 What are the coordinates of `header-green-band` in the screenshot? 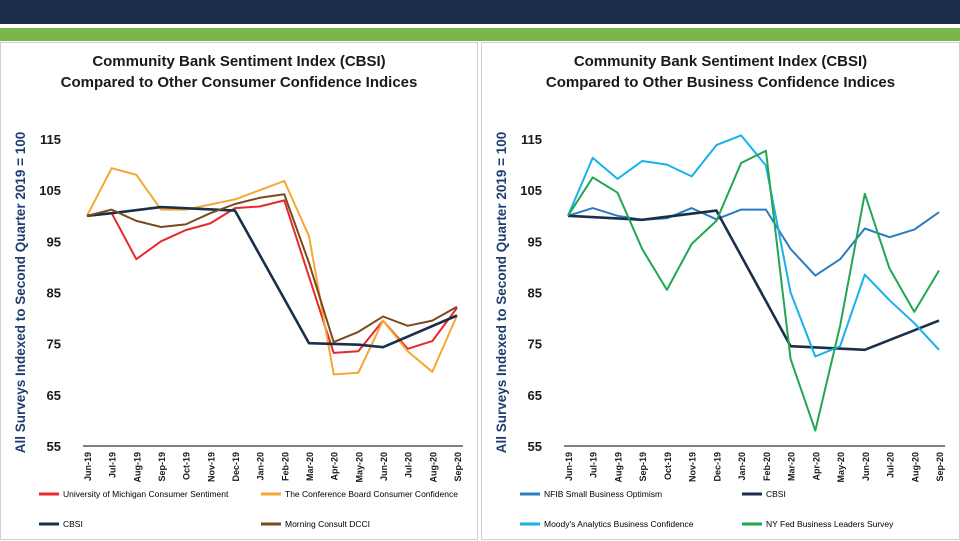 It's located at (480, 34).